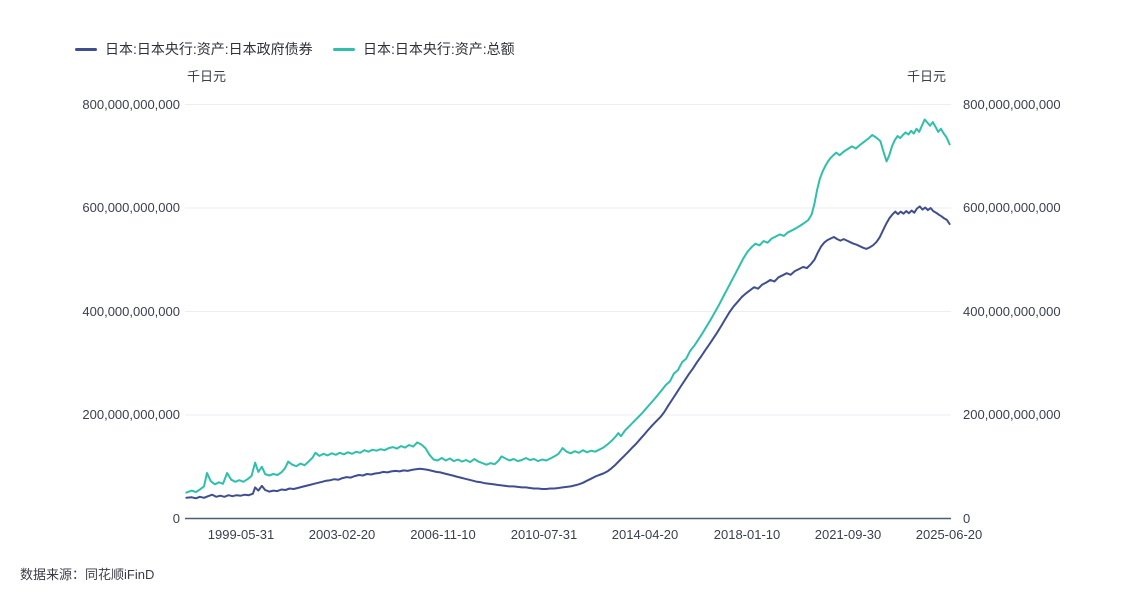 Image resolution: width=1141 pixels, height=598 pixels. What do you see at coordinates (176, 518) in the screenshot?
I see `y-tick-label-left: 0` at bounding box center [176, 518].